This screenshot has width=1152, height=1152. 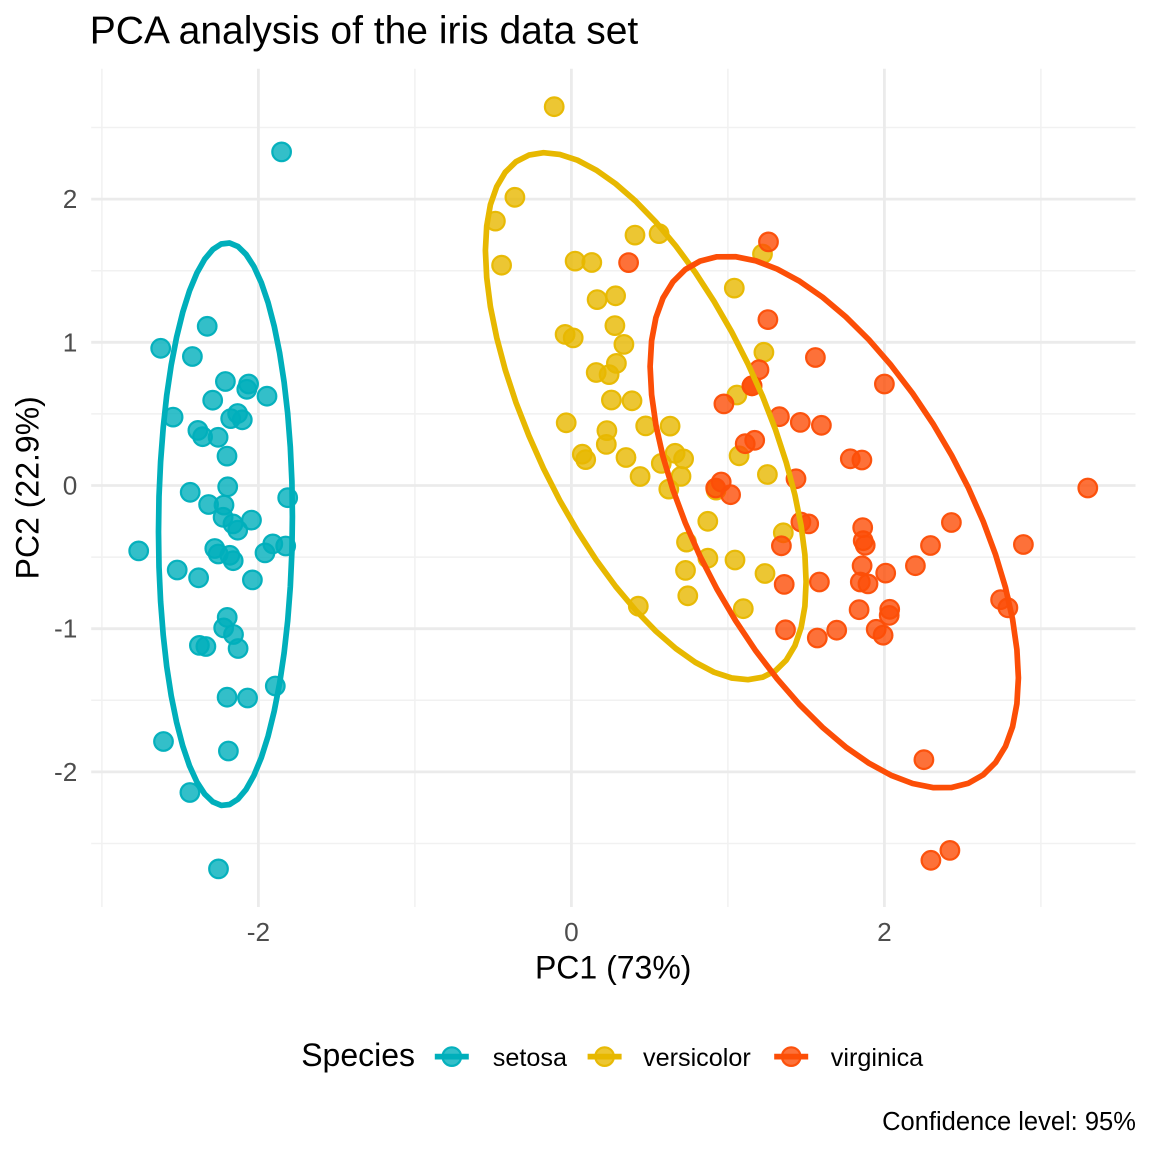 What do you see at coordinates (358, 1055) in the screenshot?
I see `svg-text: Species` at bounding box center [358, 1055].